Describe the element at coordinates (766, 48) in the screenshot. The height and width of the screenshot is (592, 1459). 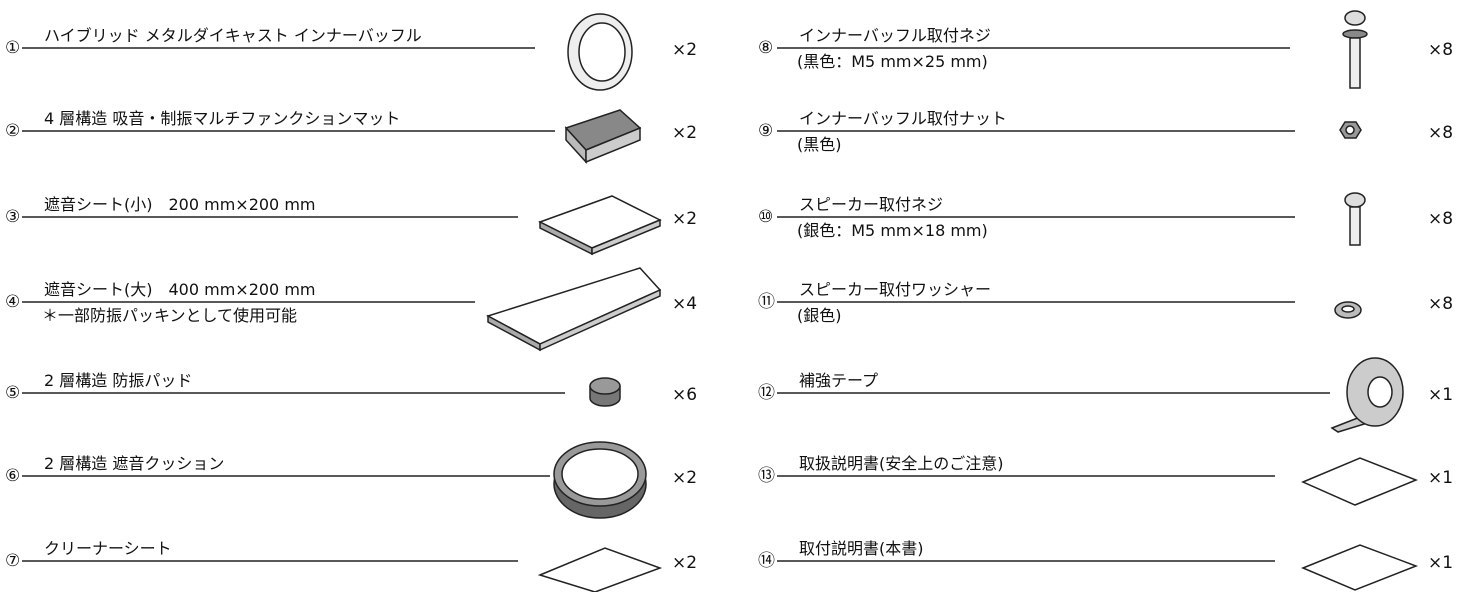
I see `item-number: ⑧` at that location.